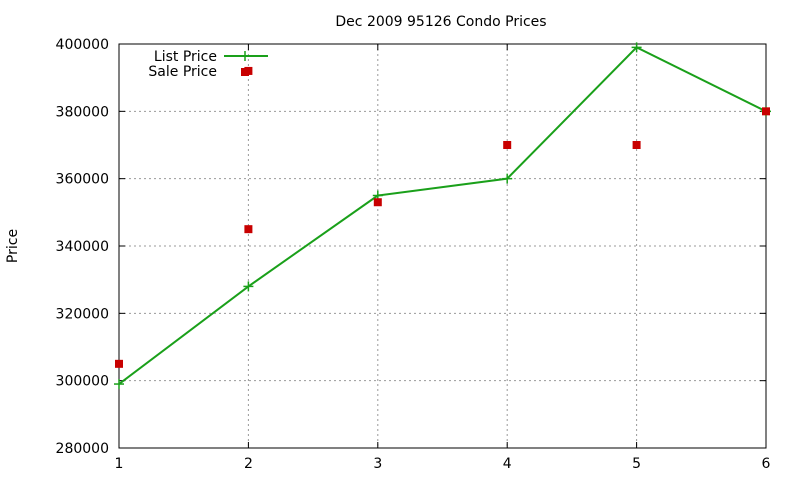 Image resolution: width=800 pixels, height=480 pixels. I want to click on legend-marker-list-price, so click(245, 56).